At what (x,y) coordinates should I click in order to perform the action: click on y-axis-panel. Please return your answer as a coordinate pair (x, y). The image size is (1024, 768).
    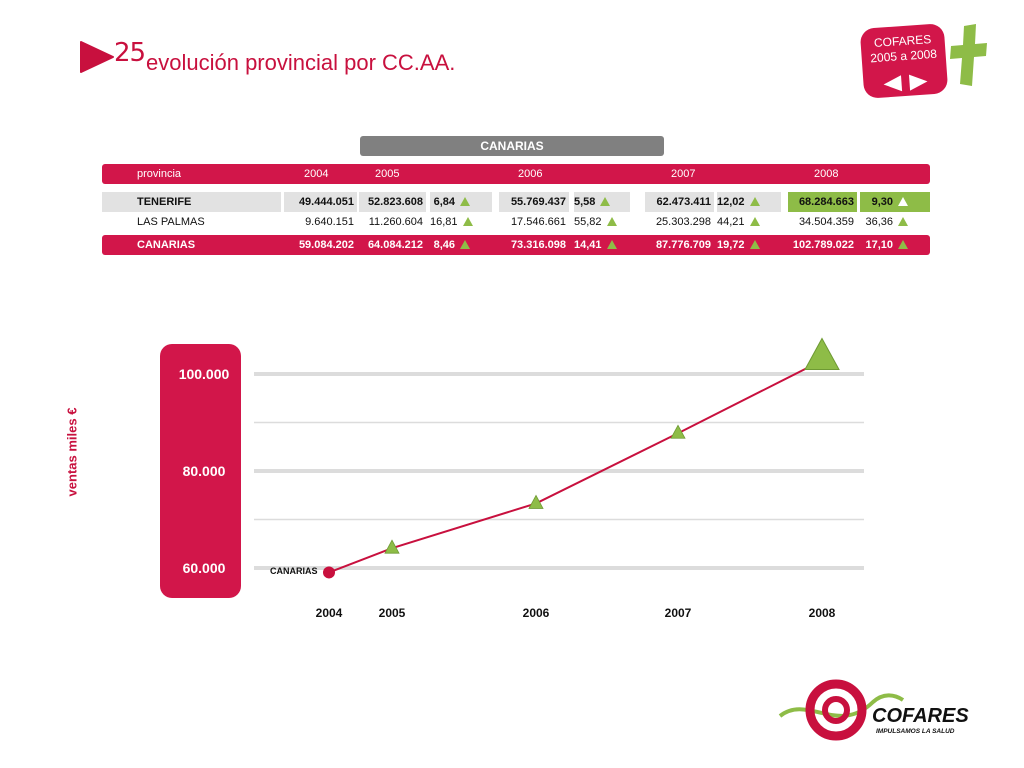
    Looking at the image, I should click on (200, 471).